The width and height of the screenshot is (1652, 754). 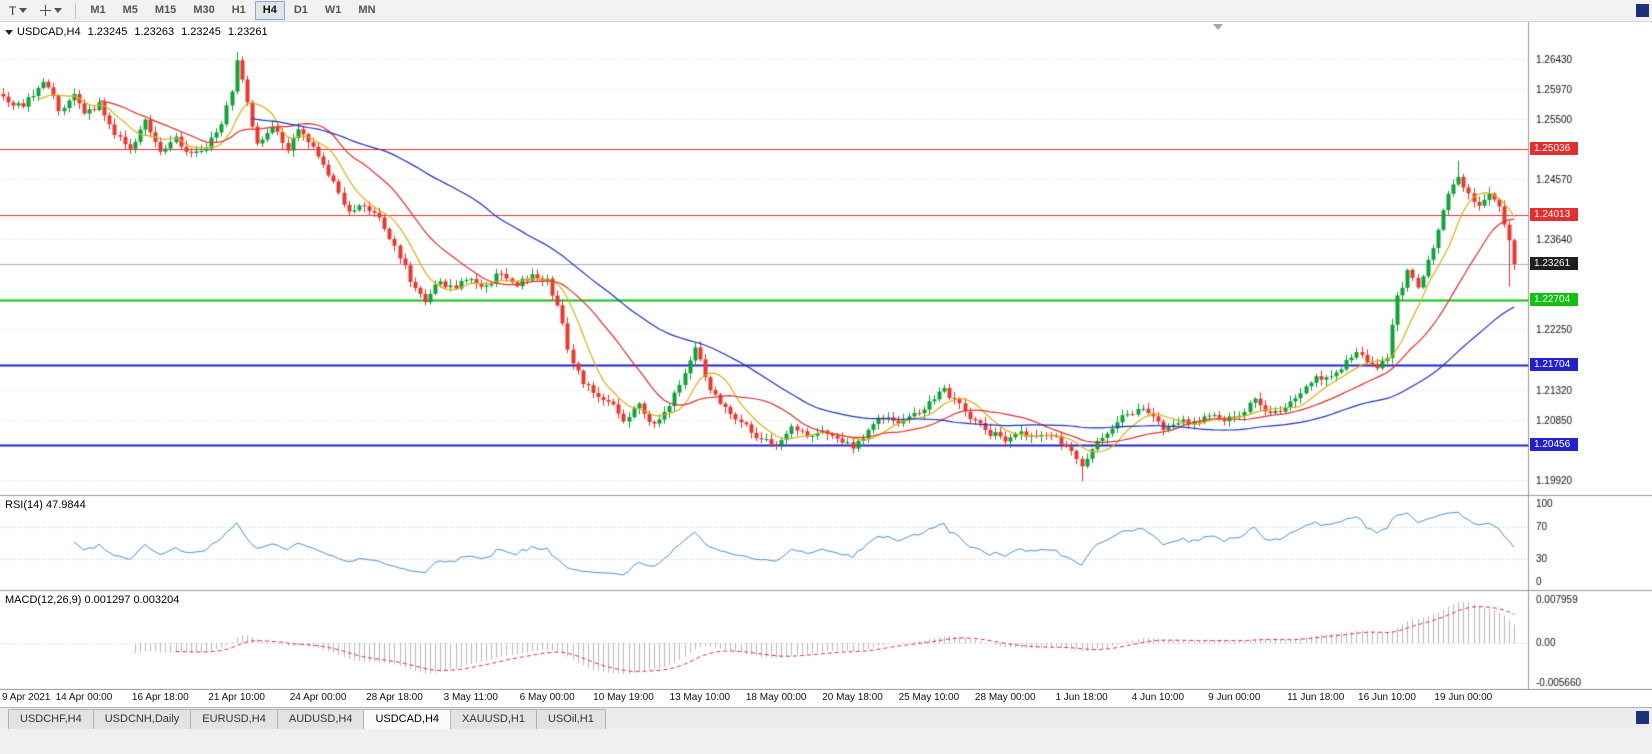 I want to click on time-axis-label: 19 Jun 00:00, so click(x=1463, y=697).